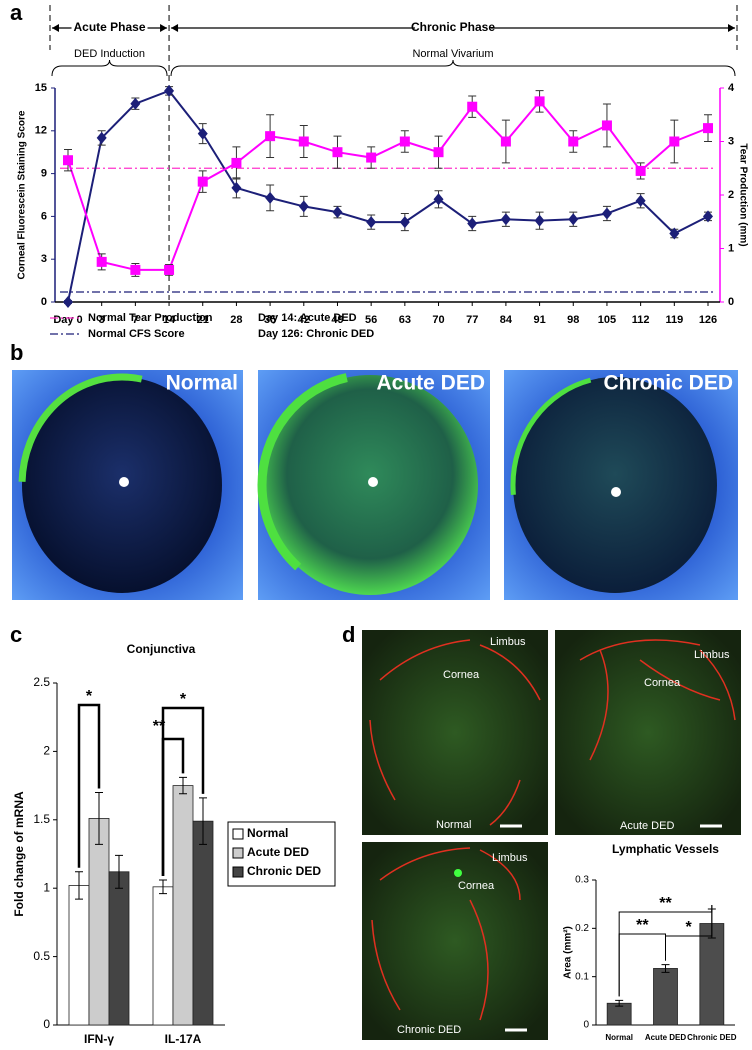 The image size is (752, 1050). Describe the element at coordinates (238, 853) in the screenshot. I see `legend-swatch` at that location.